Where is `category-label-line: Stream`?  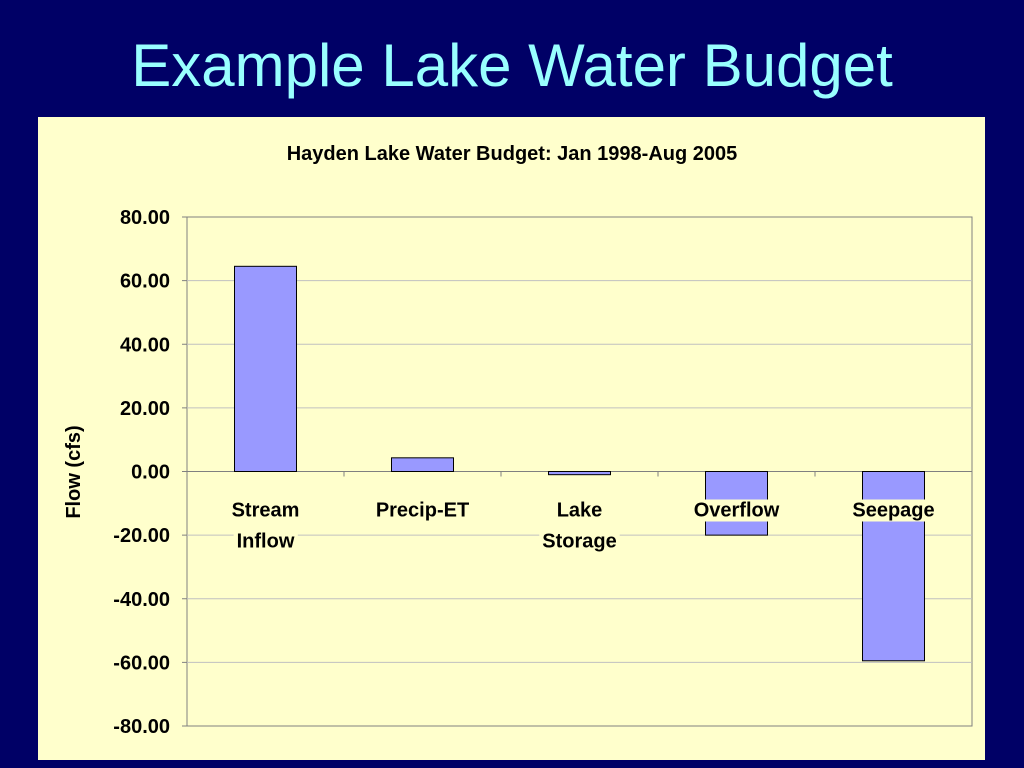 category-label-line: Stream is located at coordinates (266, 511).